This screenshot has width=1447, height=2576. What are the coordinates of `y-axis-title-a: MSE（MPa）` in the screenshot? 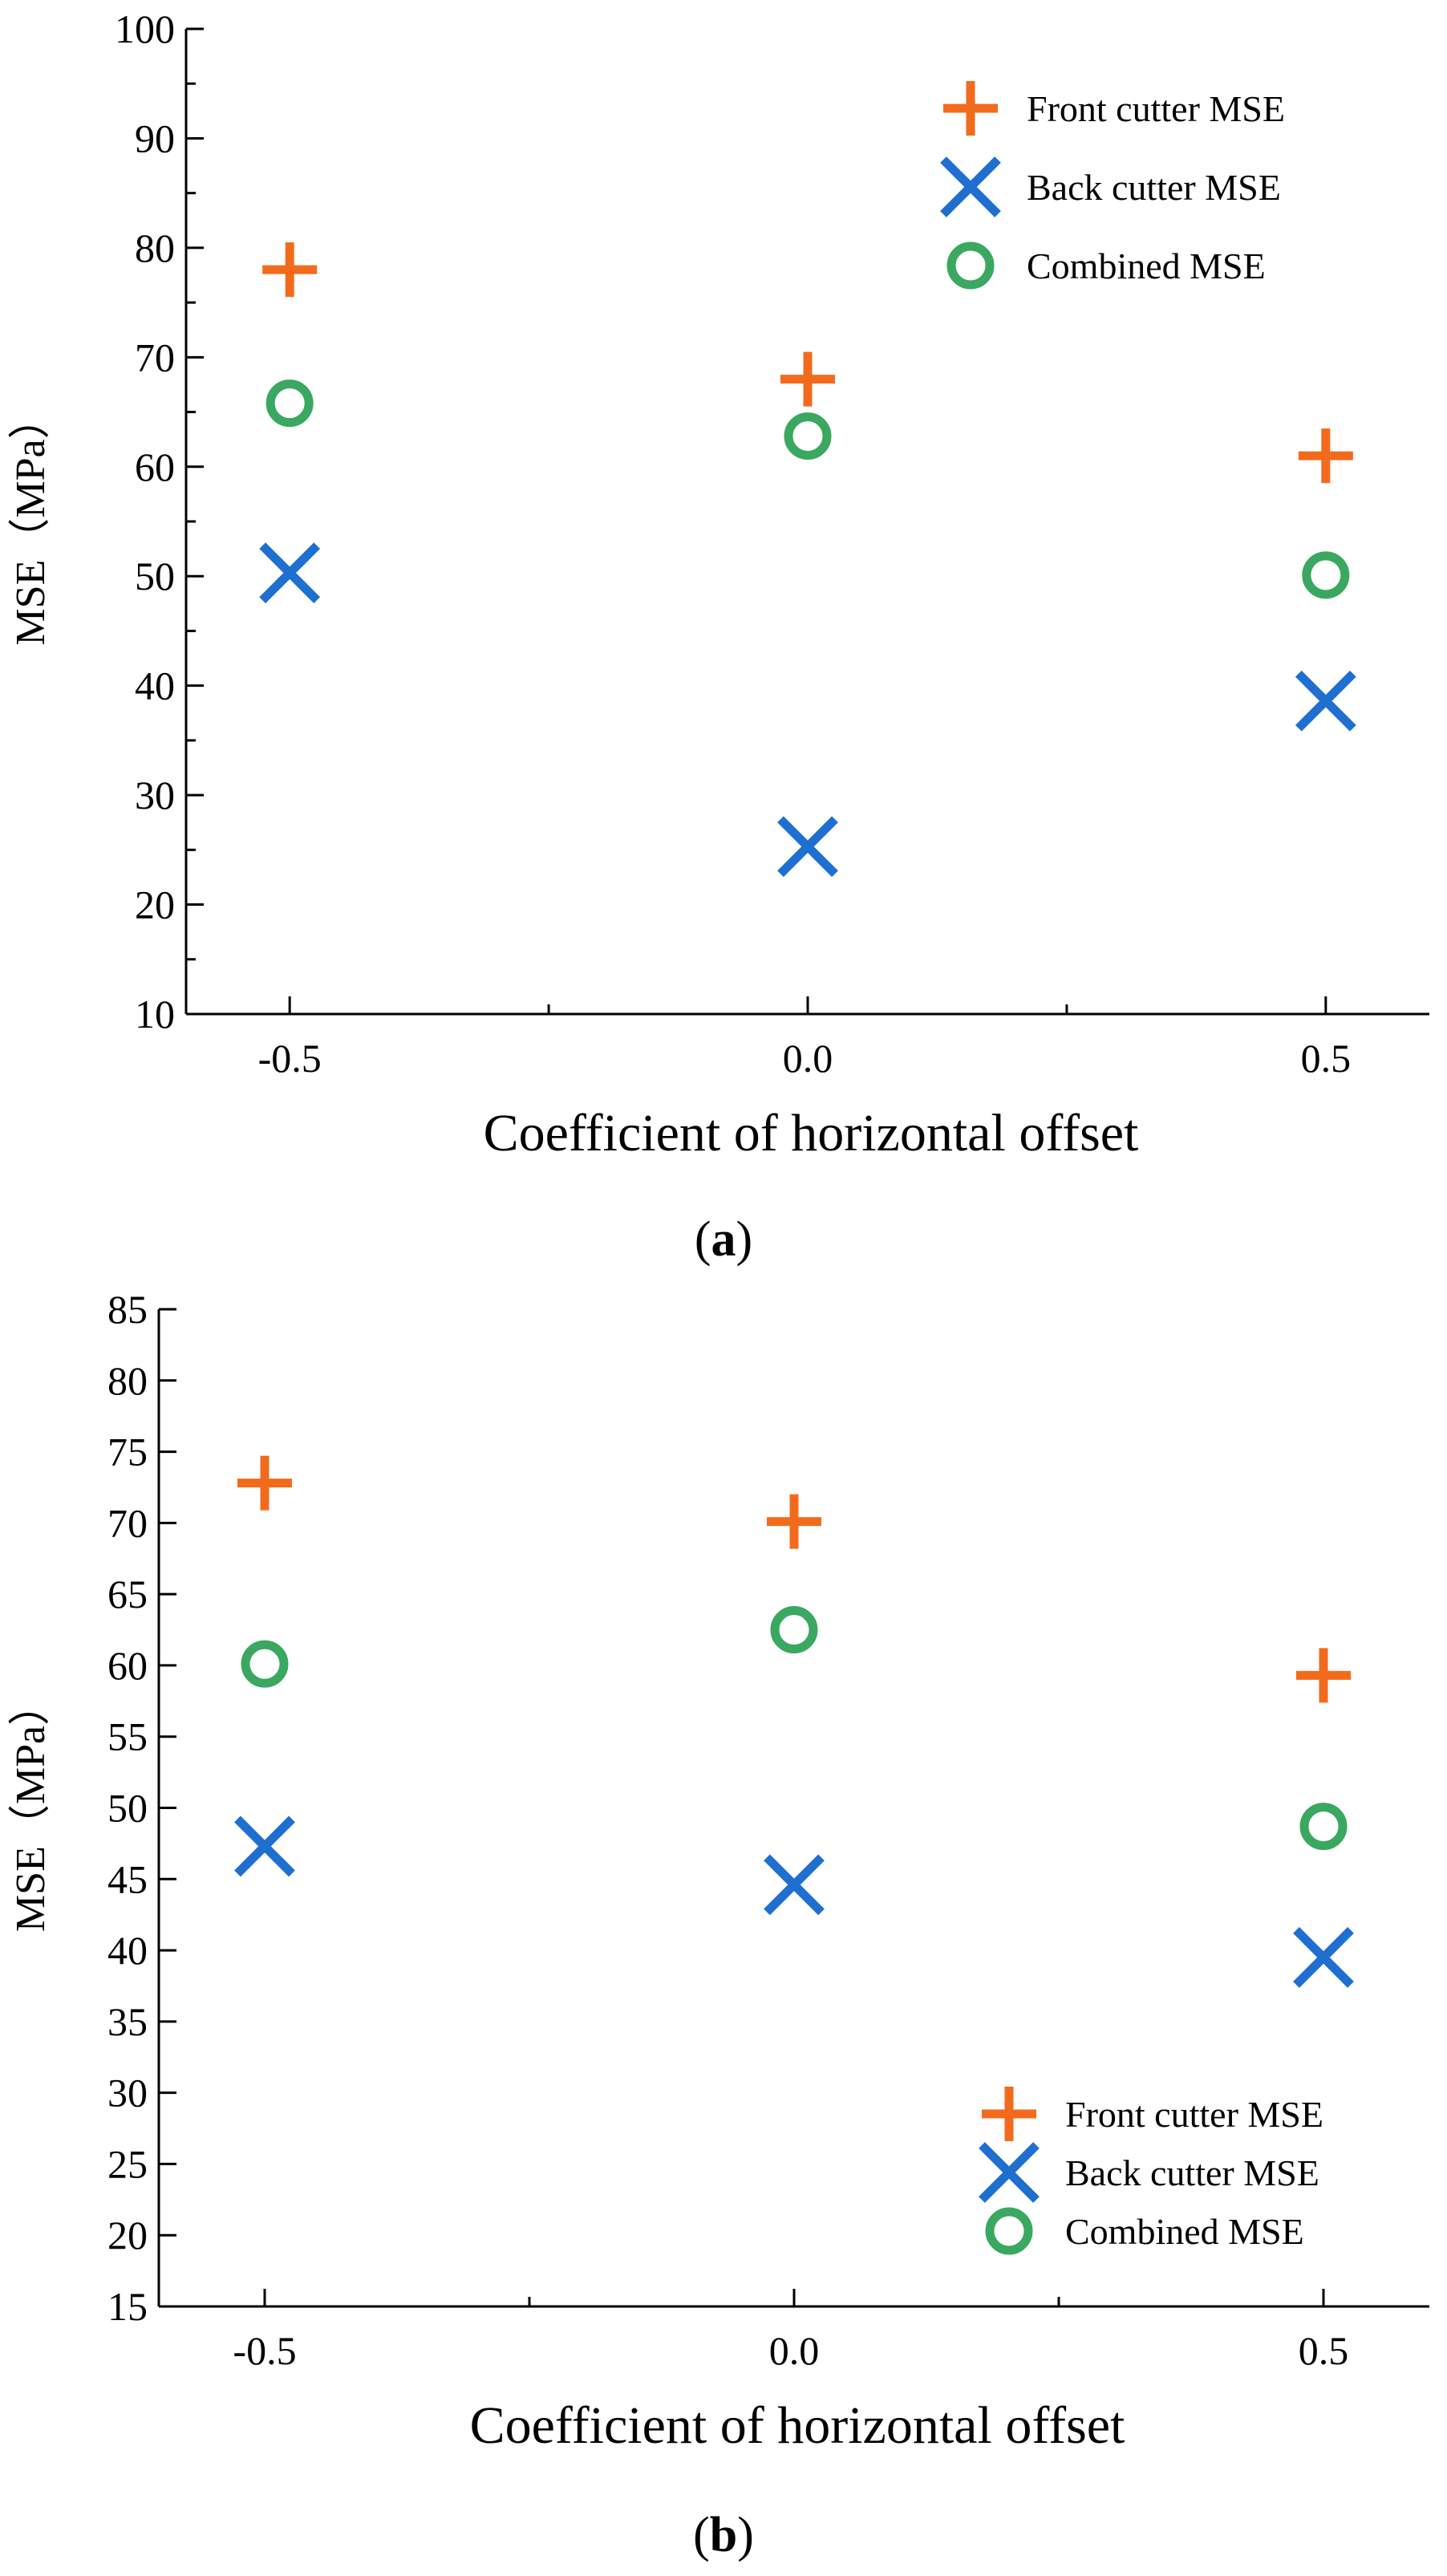 It's located at (31, 521).